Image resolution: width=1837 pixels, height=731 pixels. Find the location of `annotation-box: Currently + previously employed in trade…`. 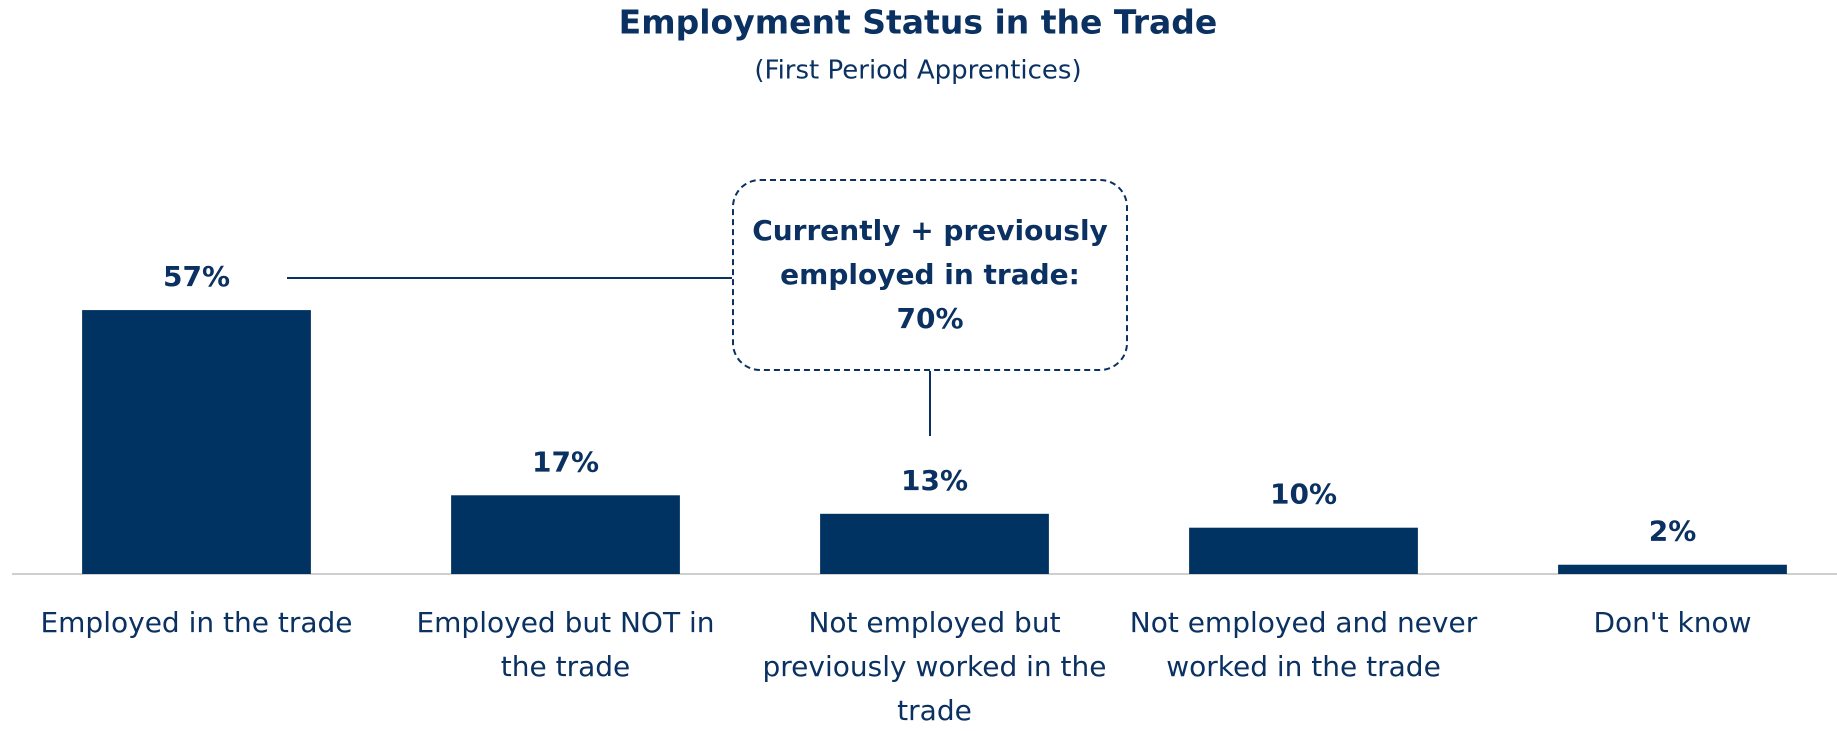

annotation-box: Currently + previously employed in trade… is located at coordinates (930, 275).